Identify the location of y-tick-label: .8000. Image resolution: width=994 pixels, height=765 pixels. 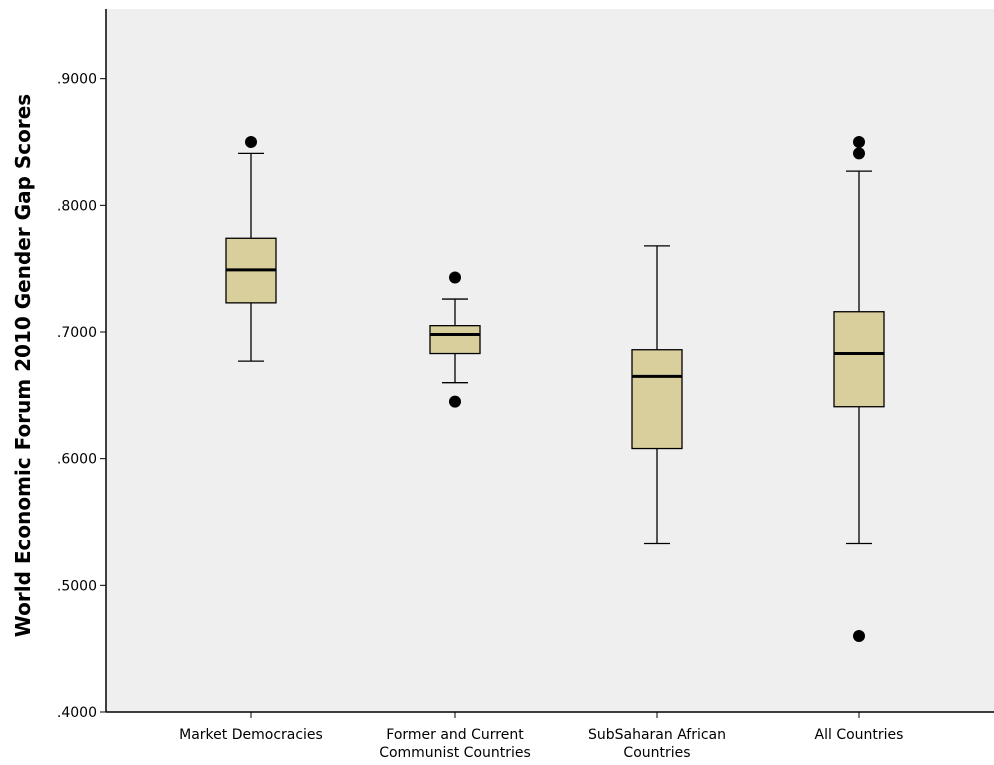
(77, 206).